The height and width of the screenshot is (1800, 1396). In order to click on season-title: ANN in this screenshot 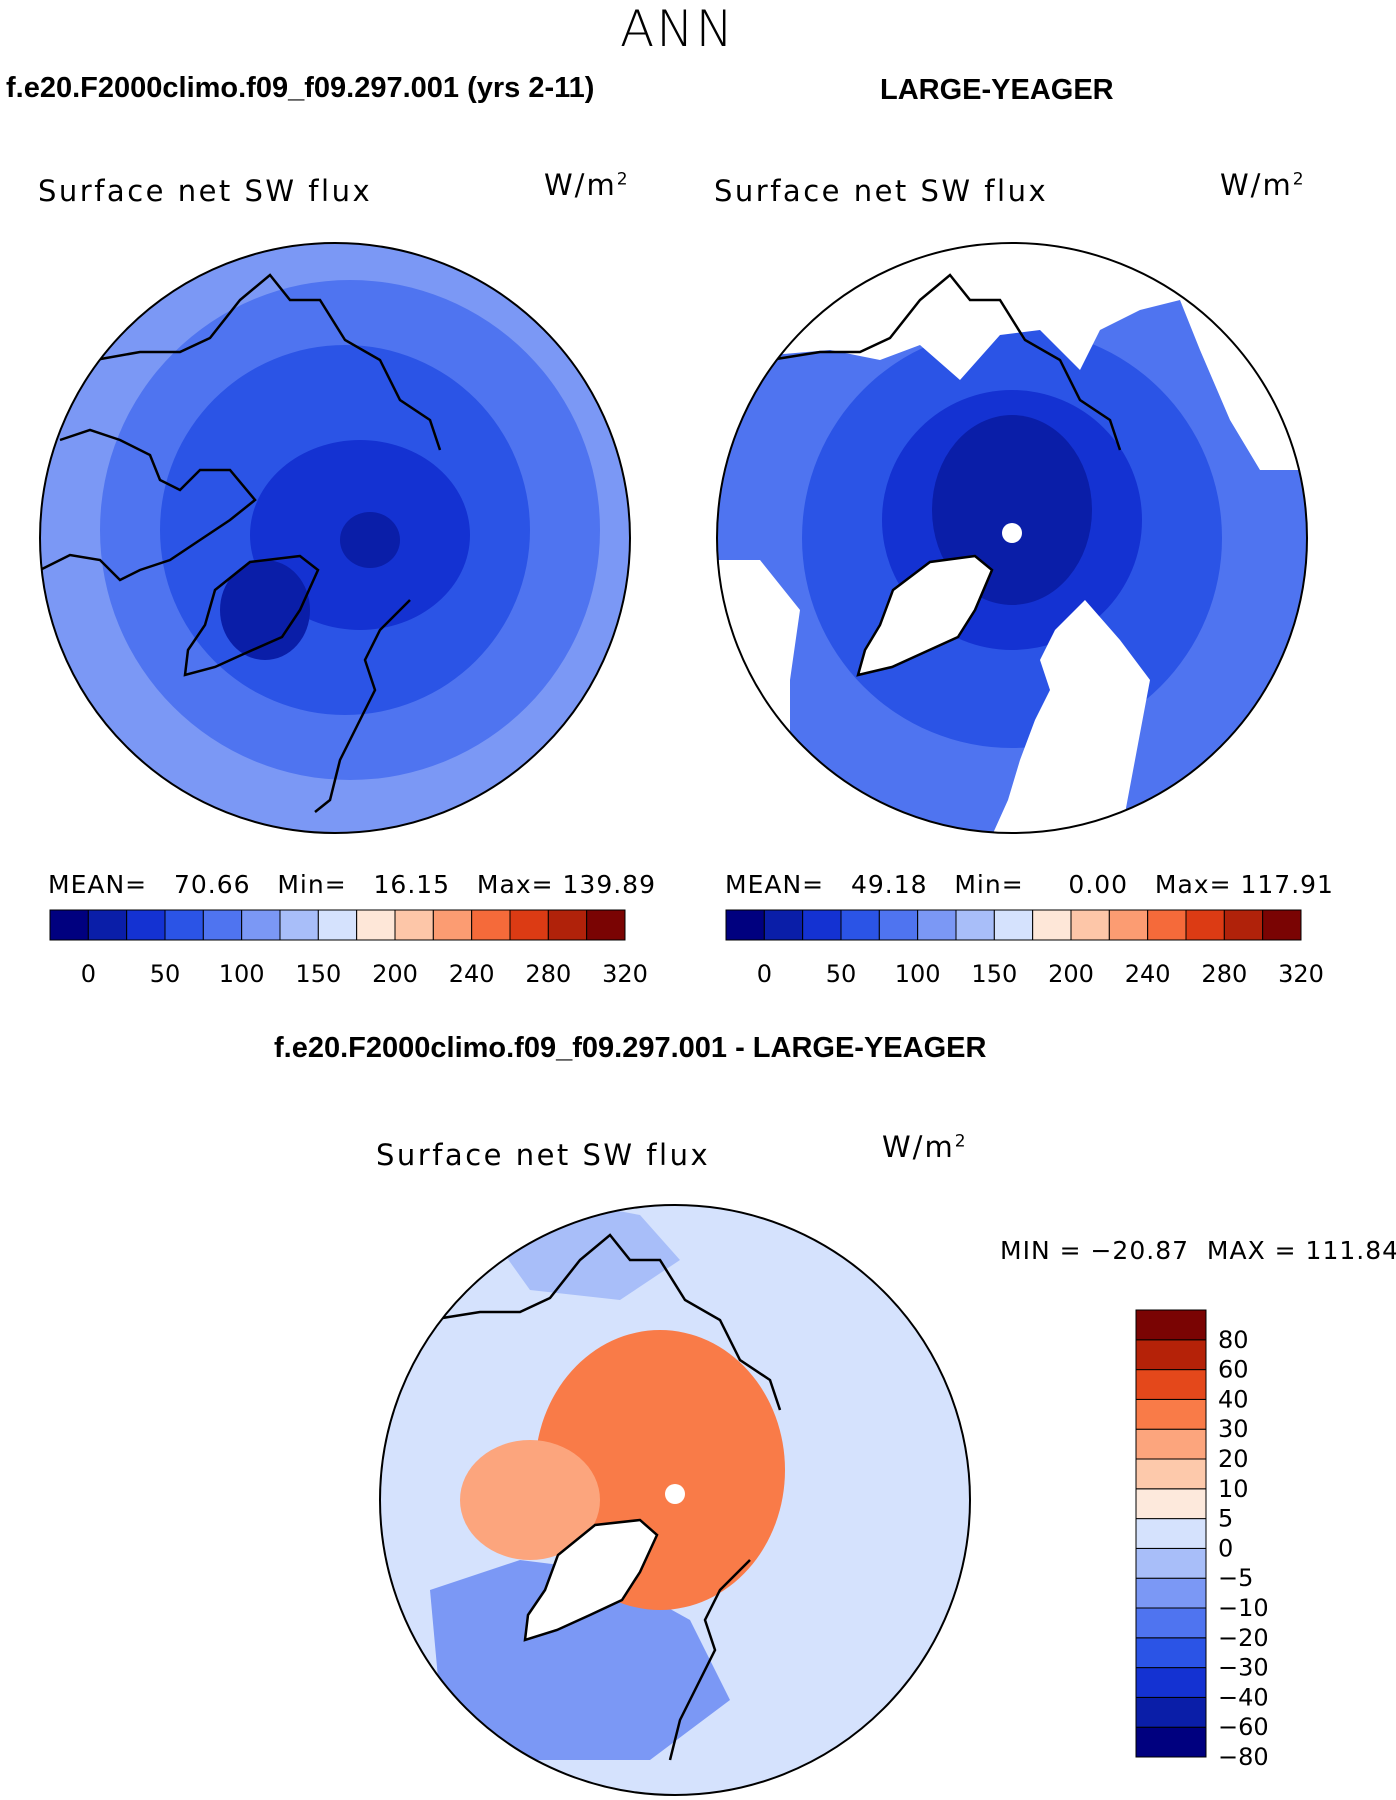, I will do `click(677, 29)`.